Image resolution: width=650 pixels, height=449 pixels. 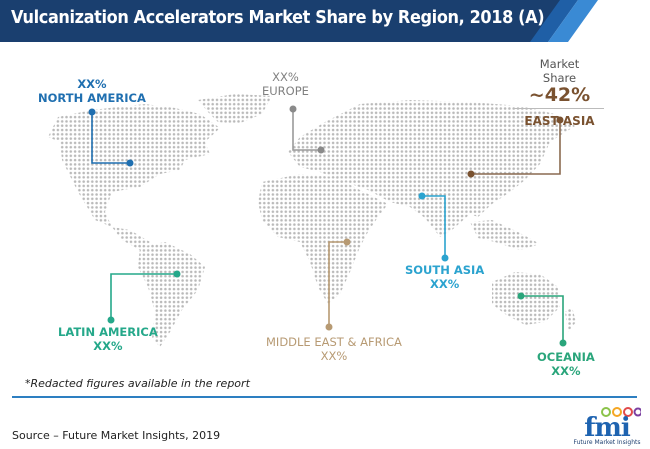 What do you see at coordinates (143, 296) in the screenshot?
I see `leader-latin-america` at bounding box center [143, 296].